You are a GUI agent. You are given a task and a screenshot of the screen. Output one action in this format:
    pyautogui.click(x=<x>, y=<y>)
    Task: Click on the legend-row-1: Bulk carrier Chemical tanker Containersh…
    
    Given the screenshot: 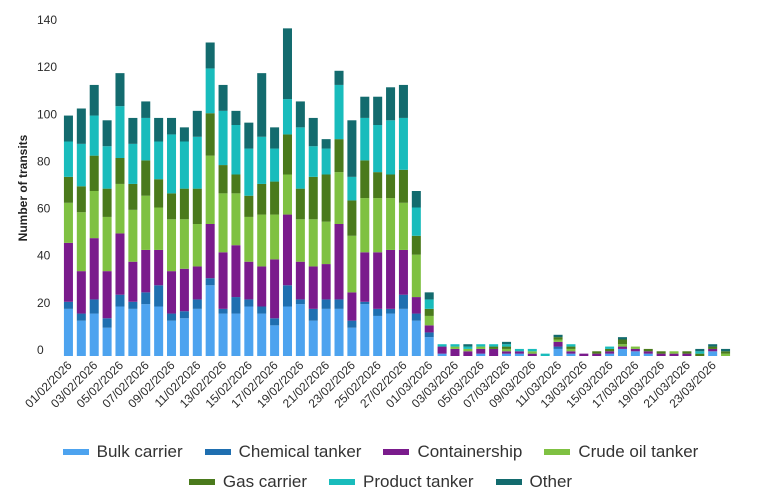 What is the action you would take?
    pyautogui.click(x=380, y=452)
    